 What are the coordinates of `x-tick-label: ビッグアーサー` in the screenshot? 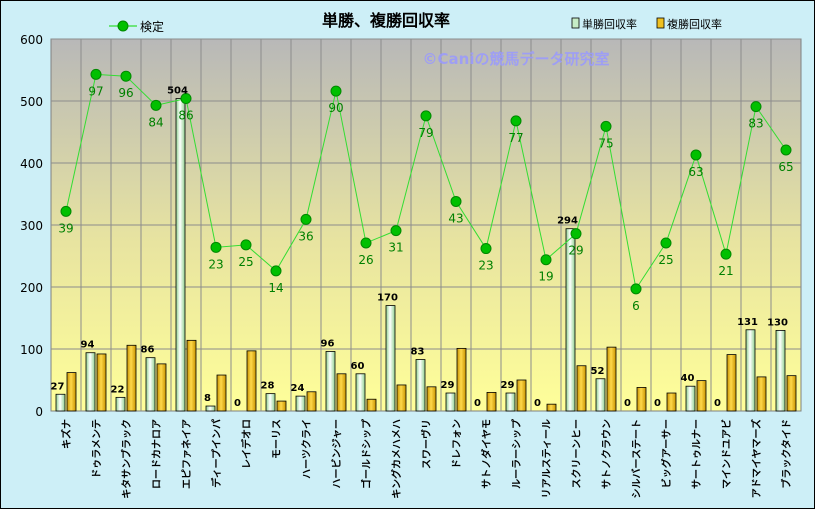 It's located at (666, 453).